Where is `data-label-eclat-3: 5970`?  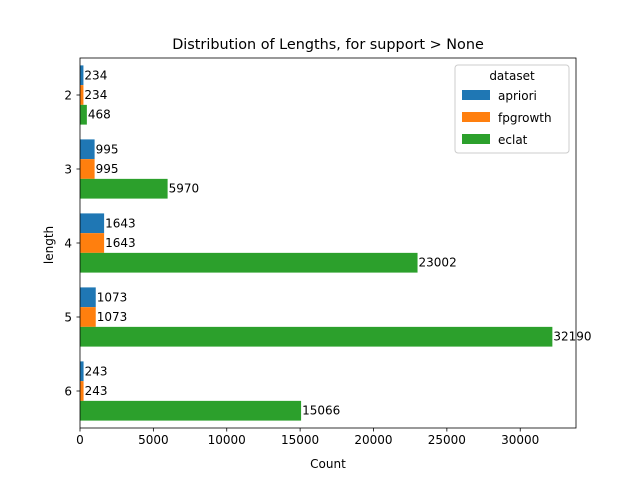
data-label-eclat-3: 5970 is located at coordinates (184, 189).